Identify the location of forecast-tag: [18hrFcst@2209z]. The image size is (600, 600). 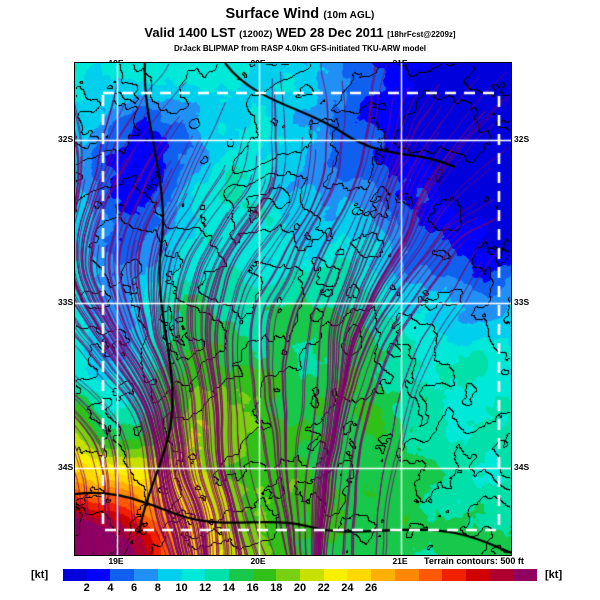
(421, 34).